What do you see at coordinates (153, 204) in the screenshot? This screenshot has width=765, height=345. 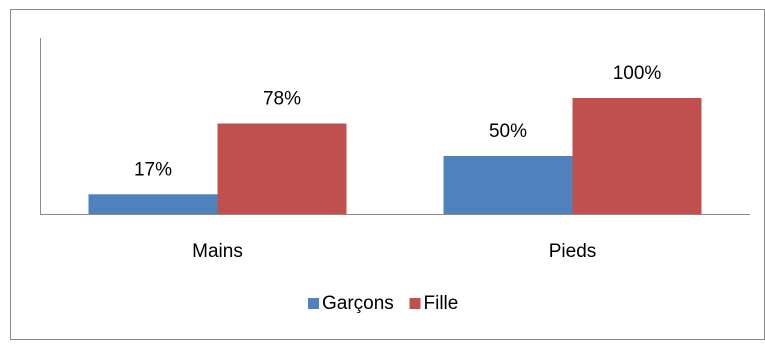 I see `bar-garons-mains` at bounding box center [153, 204].